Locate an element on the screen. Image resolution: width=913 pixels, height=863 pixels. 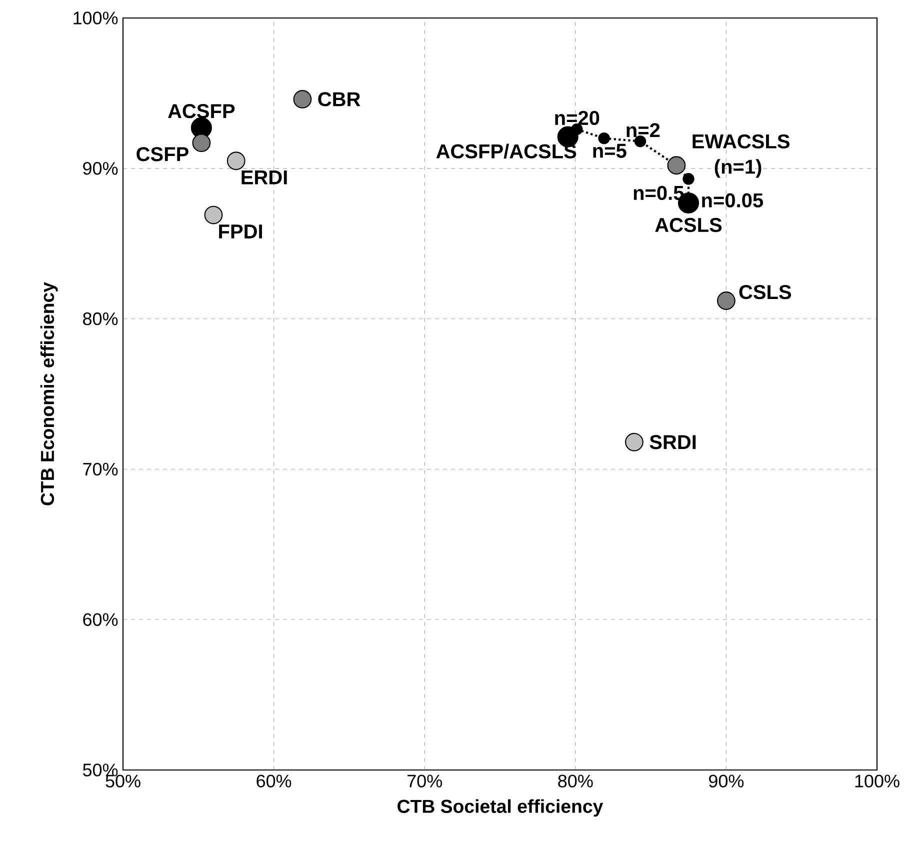
annotation: ERDI is located at coordinates (264, 177).